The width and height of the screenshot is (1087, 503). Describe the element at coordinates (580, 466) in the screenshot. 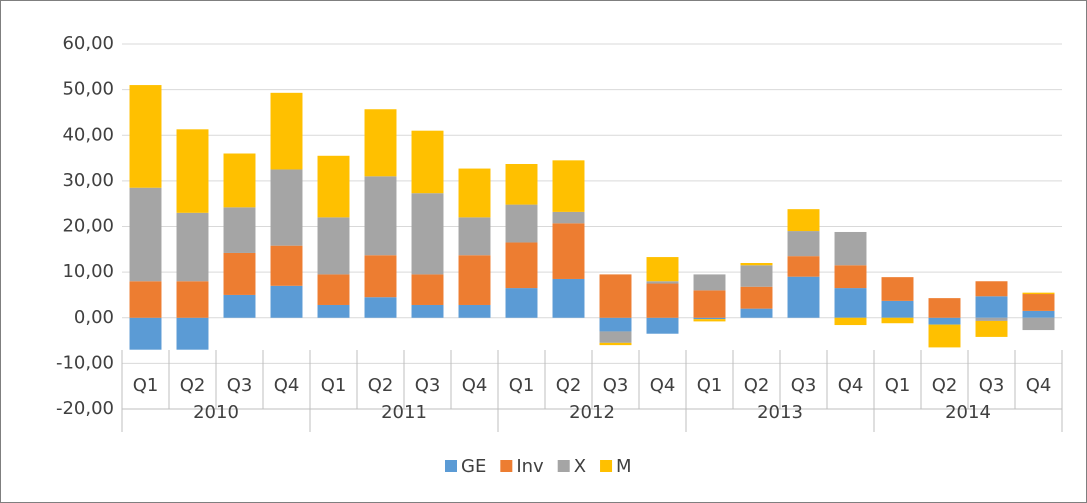

I see `legend-label: X` at that location.